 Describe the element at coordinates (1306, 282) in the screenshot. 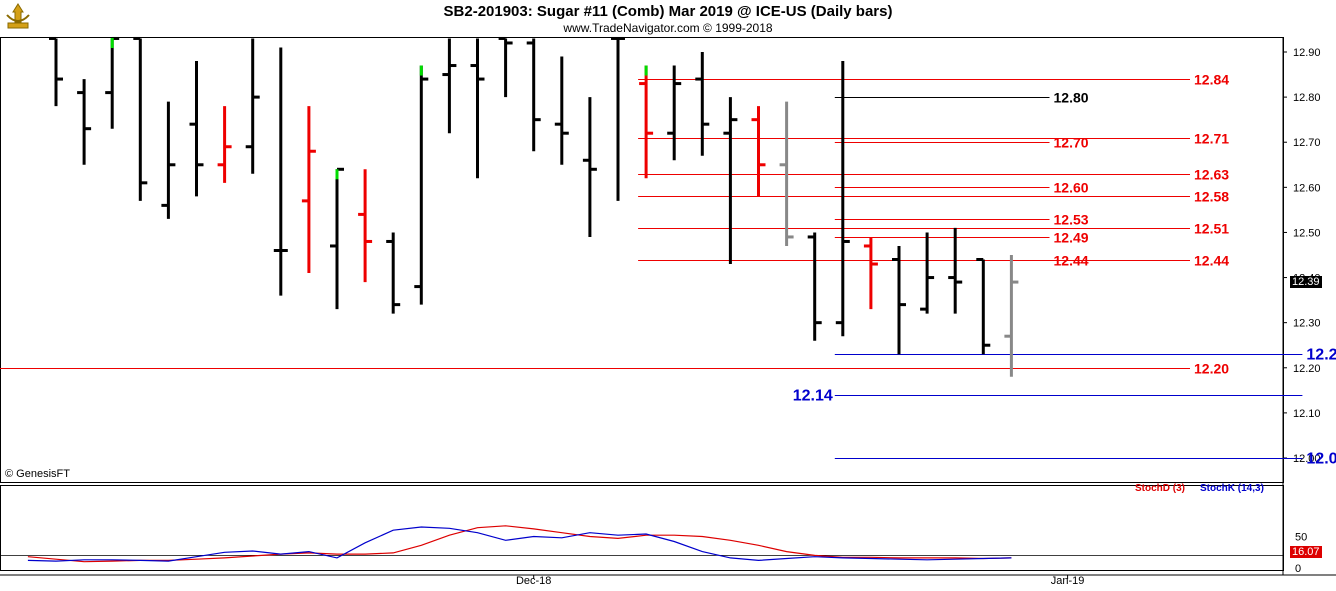

I see `current-price-badge: 12.39` at that location.